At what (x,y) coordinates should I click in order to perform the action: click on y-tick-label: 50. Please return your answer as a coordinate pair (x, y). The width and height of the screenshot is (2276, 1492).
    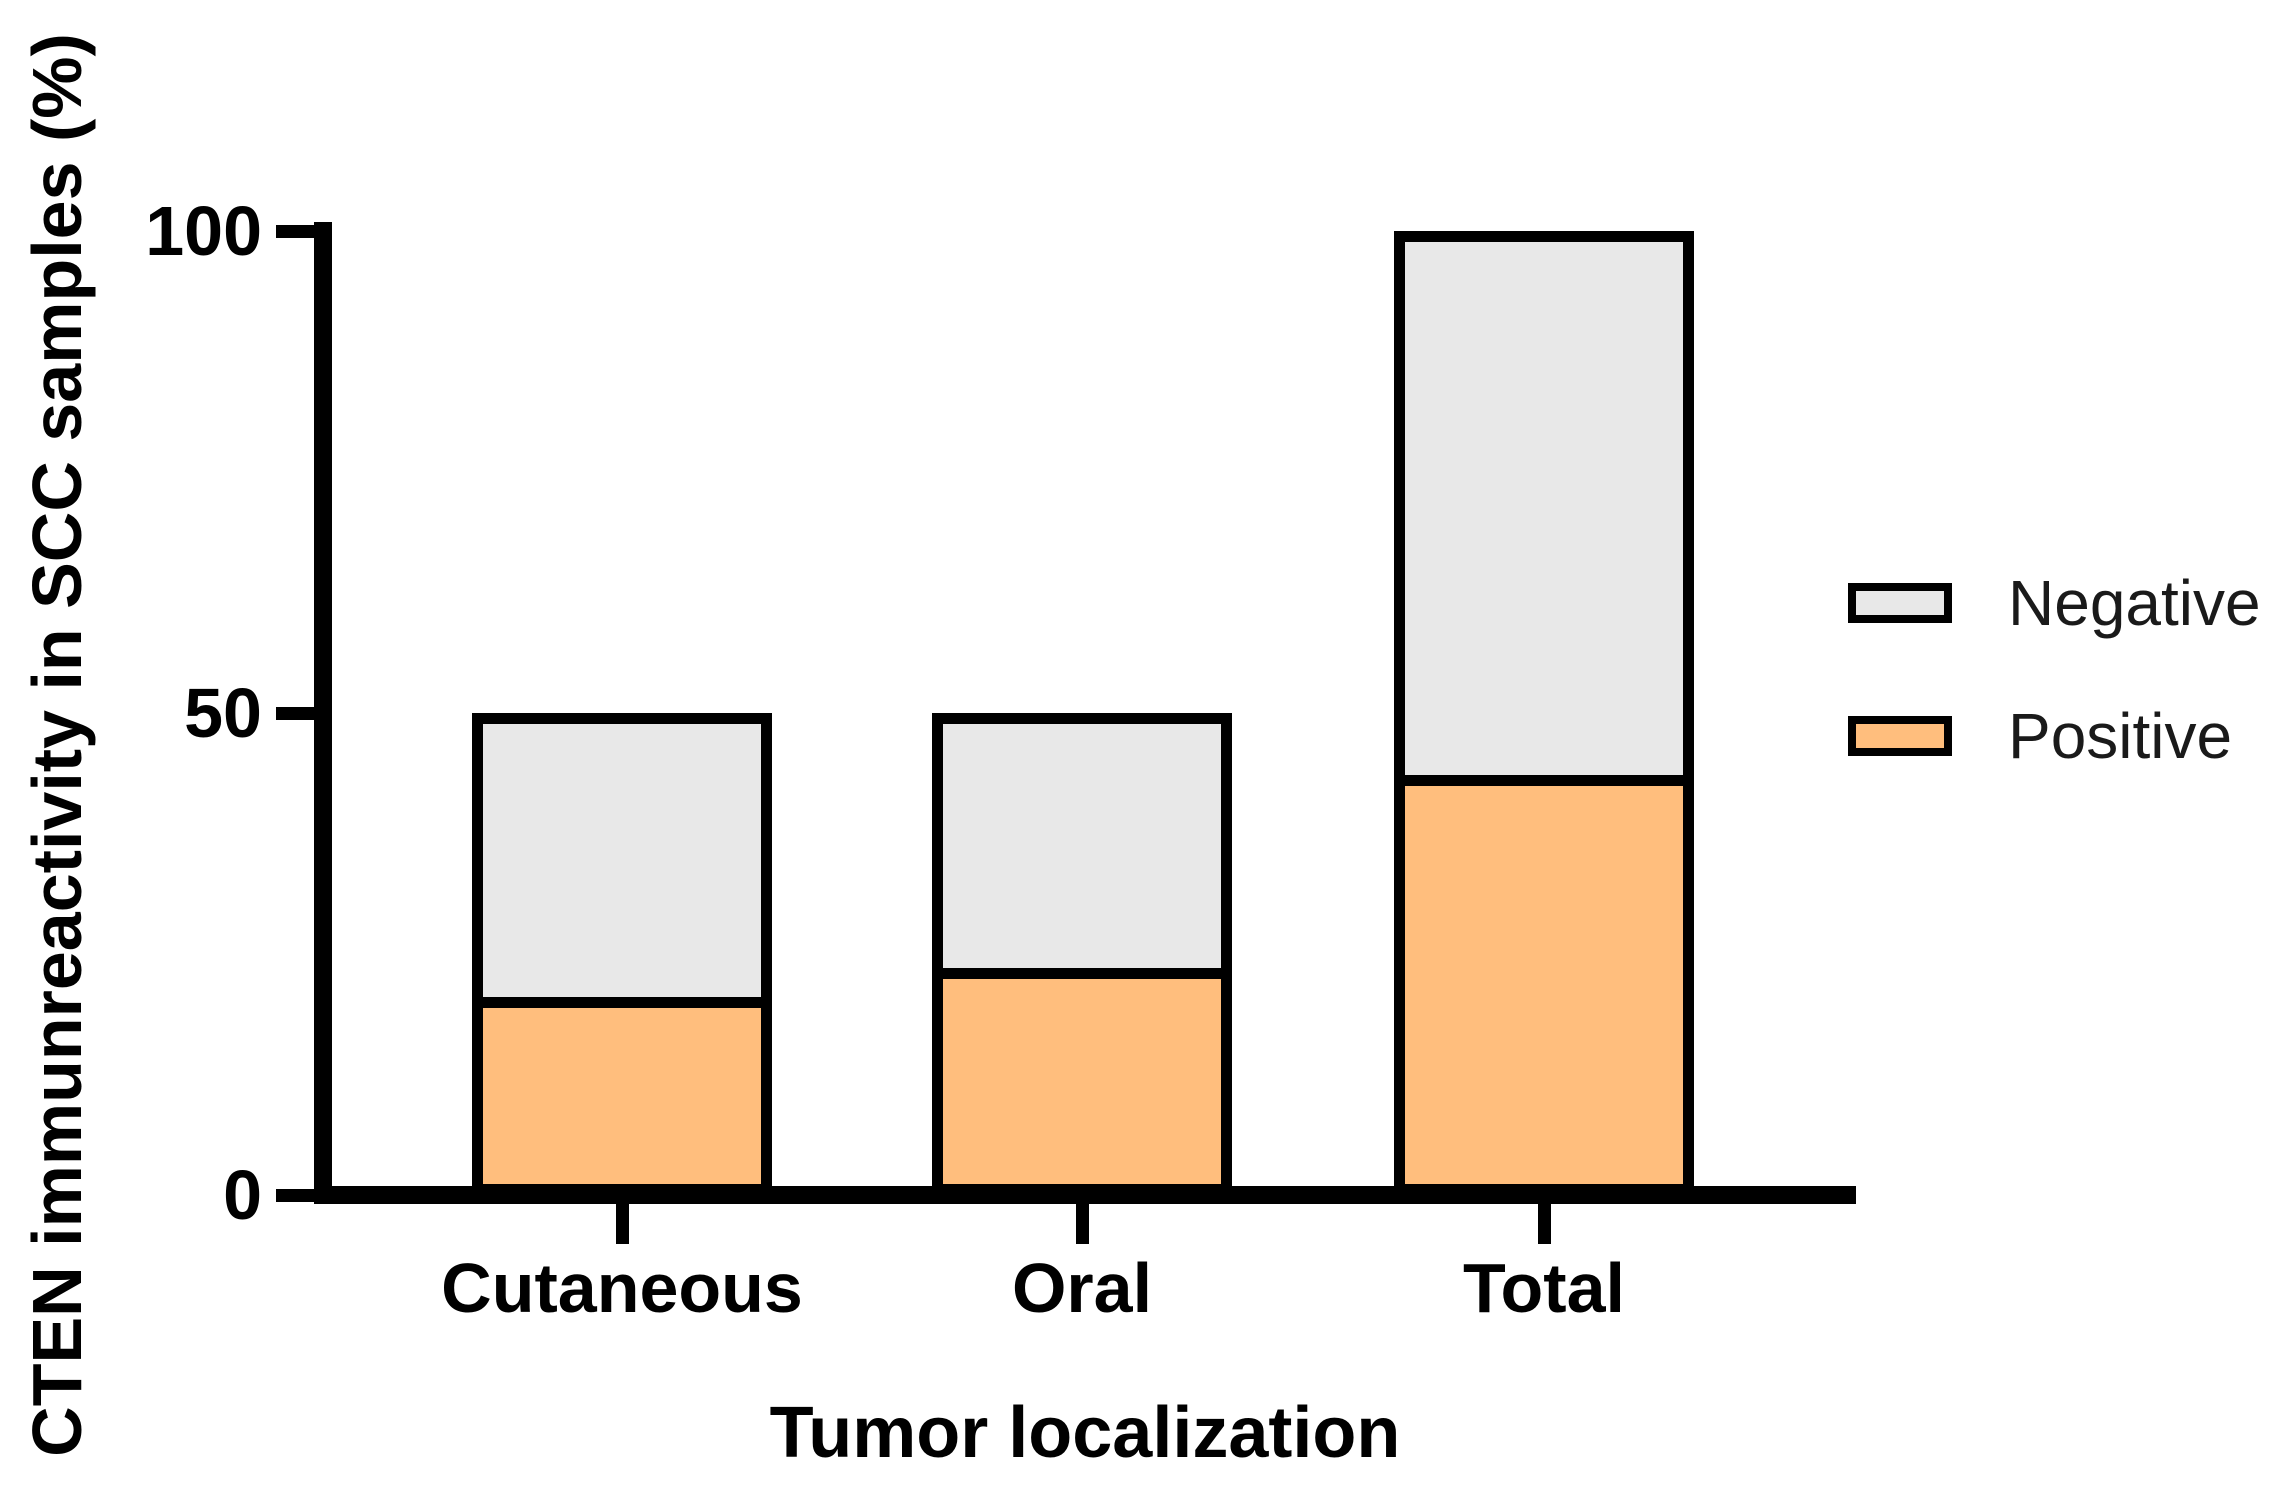
    Looking at the image, I should click on (223, 713).